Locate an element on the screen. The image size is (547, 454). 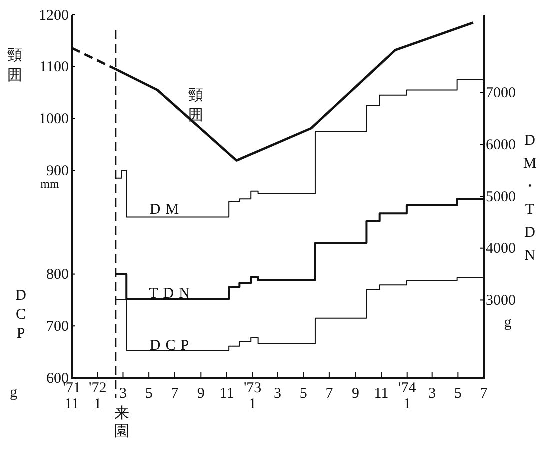
y-axis-title: 頸囲 is located at coordinates (15, 66).